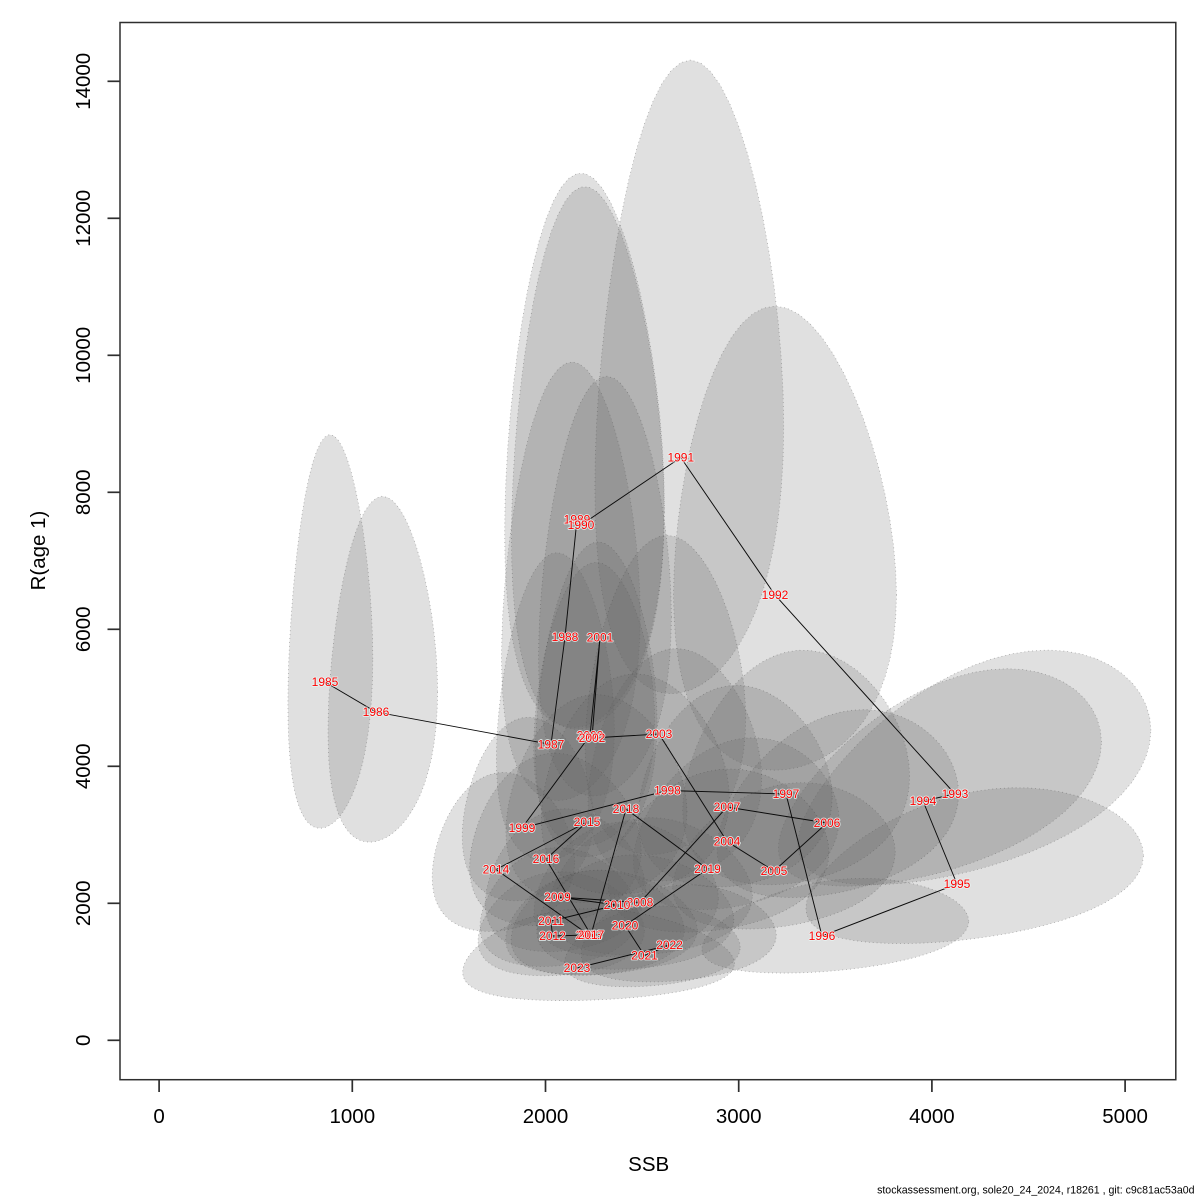 This screenshot has height=1200, width=1200. What do you see at coordinates (786, 794) in the screenshot?
I see `svg-text: 1997` at bounding box center [786, 794].